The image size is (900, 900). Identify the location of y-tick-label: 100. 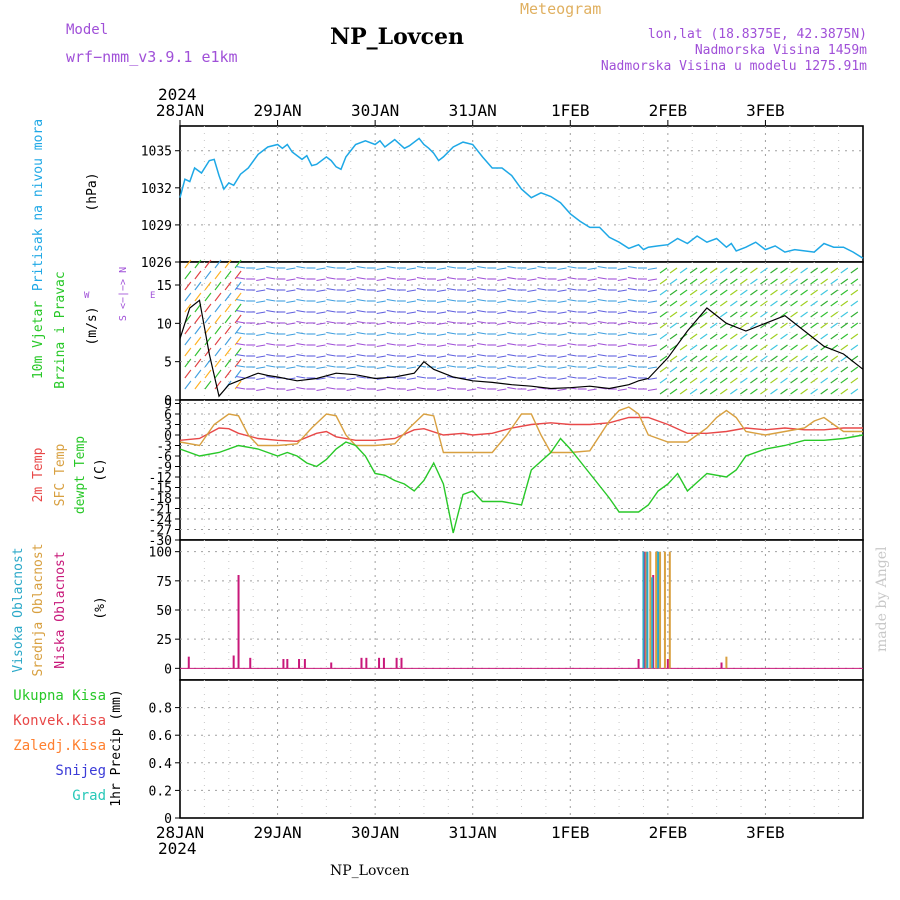
(160, 553).